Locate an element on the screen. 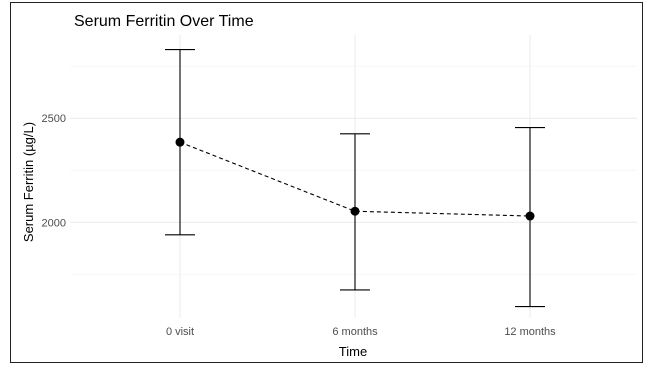 Image resolution: width=650 pixels, height=368 pixels. x-tick-label: 0 visit is located at coordinates (180, 332).